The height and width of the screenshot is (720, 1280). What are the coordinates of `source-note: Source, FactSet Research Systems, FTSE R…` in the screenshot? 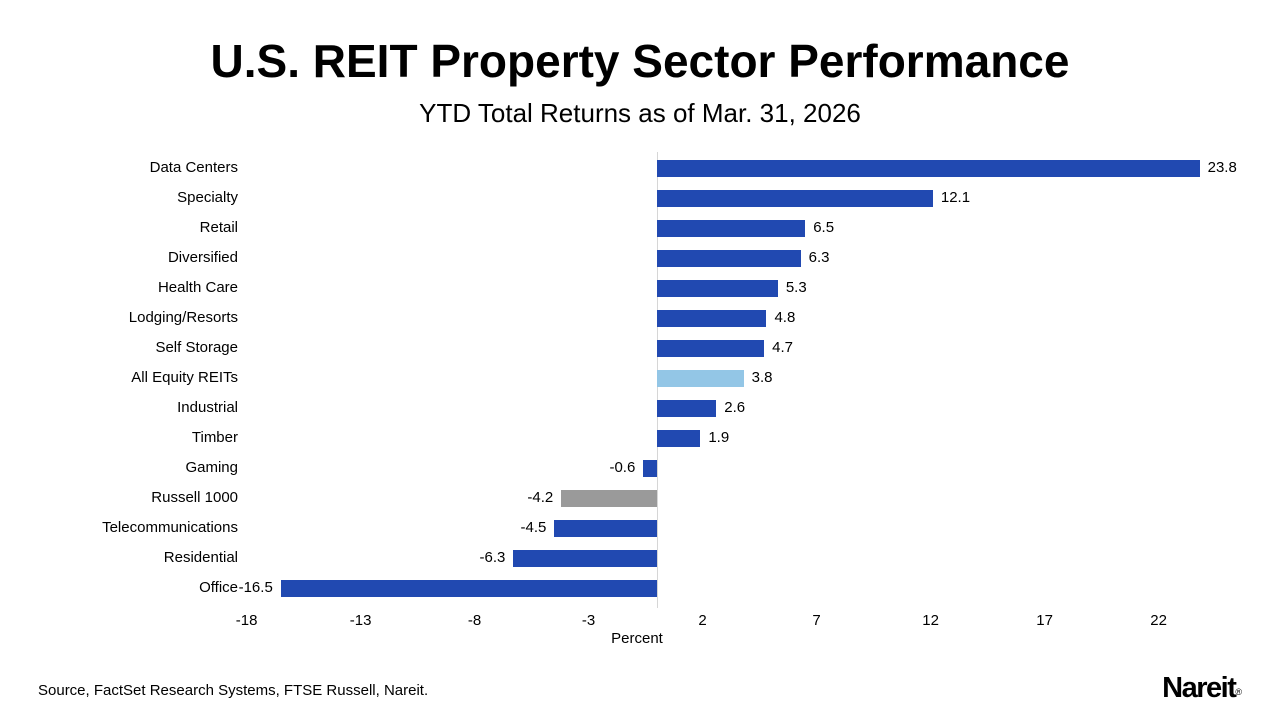 It's located at (233, 690).